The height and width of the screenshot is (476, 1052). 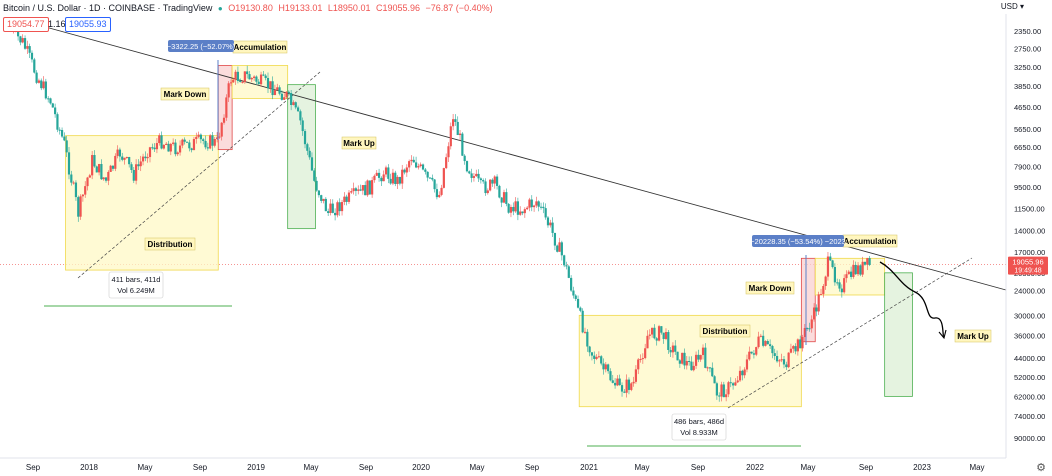 What do you see at coordinates (1027, 49) in the screenshot?
I see `price-tick-1: 2750.00` at bounding box center [1027, 49].